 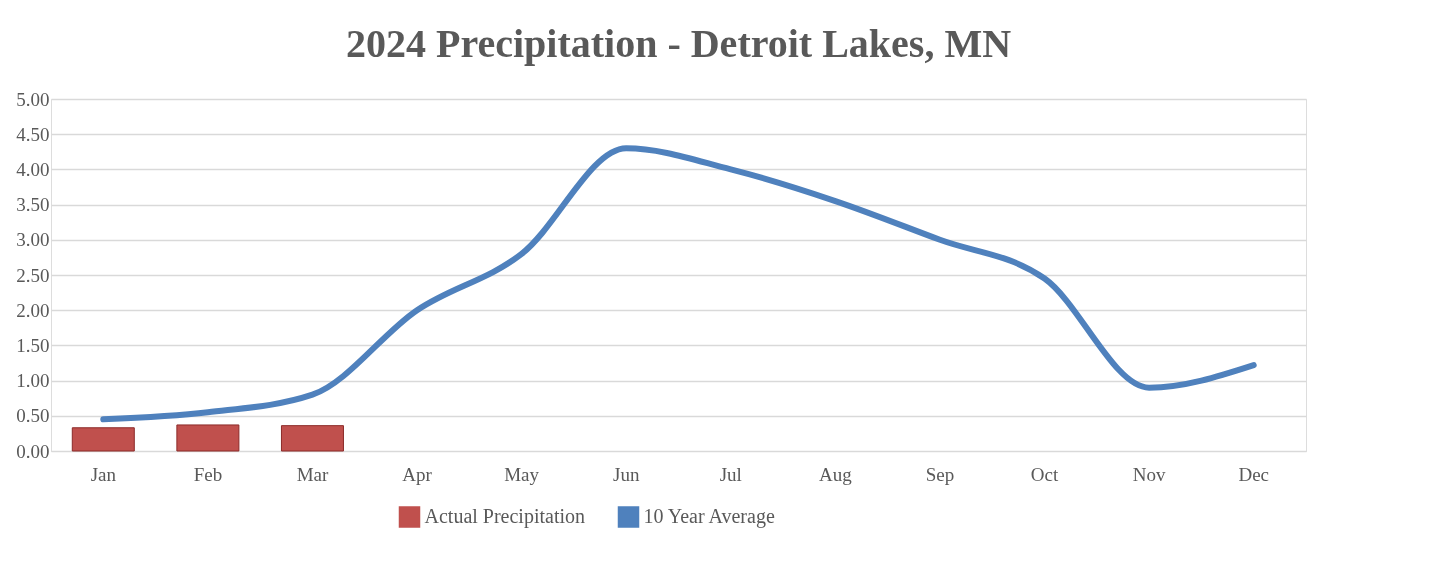 What do you see at coordinates (33, 134) in the screenshot?
I see `y-tick-label: 4.50` at bounding box center [33, 134].